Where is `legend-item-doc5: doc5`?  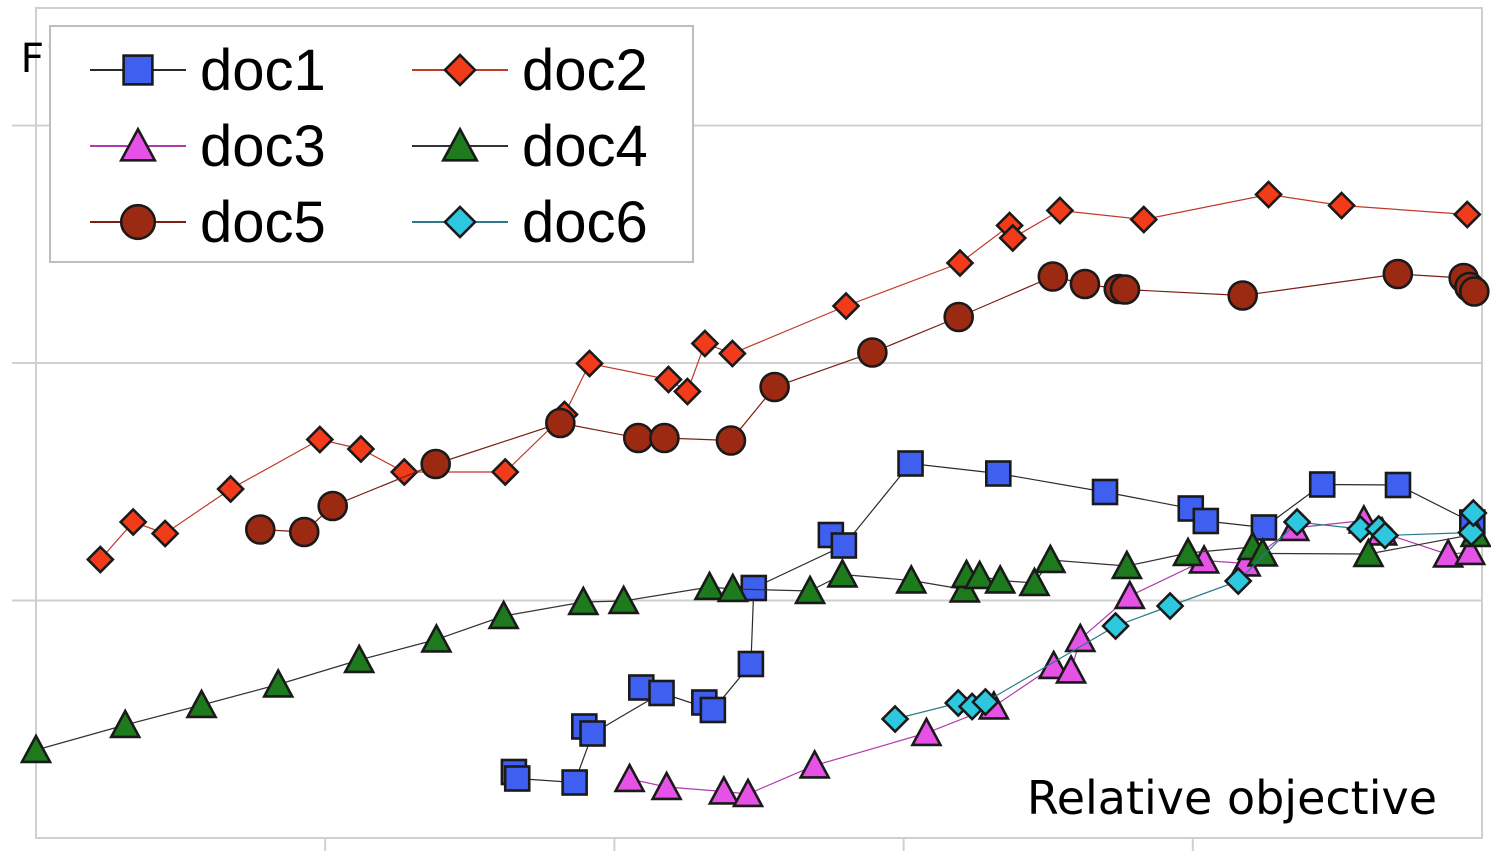 legend-item-doc5: doc5 is located at coordinates (208, 222).